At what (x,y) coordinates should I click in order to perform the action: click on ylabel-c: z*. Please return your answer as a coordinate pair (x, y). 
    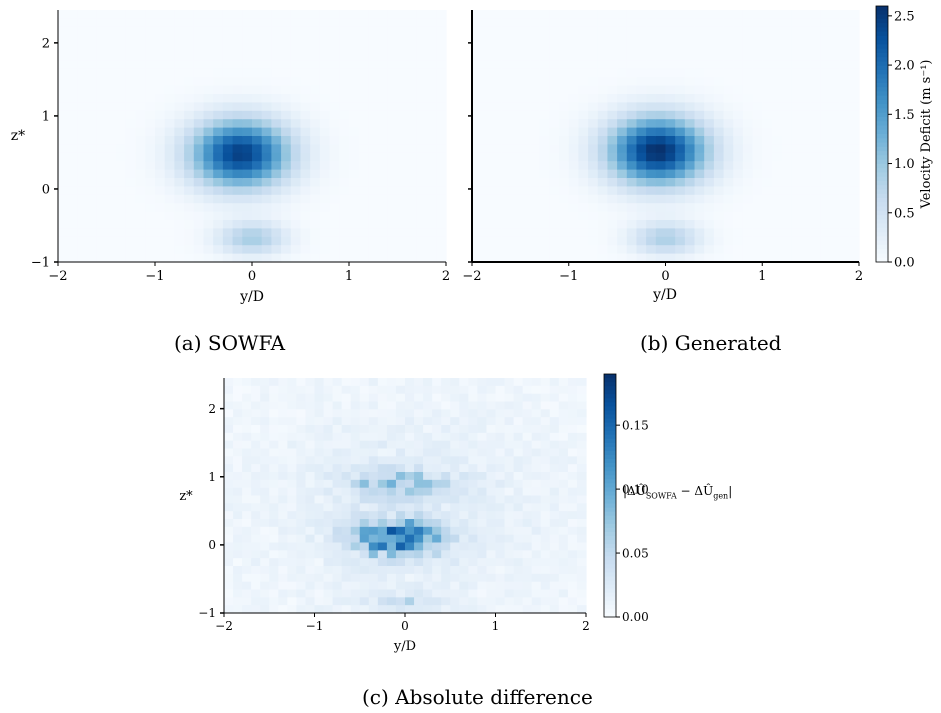
    Looking at the image, I should click on (186, 496).